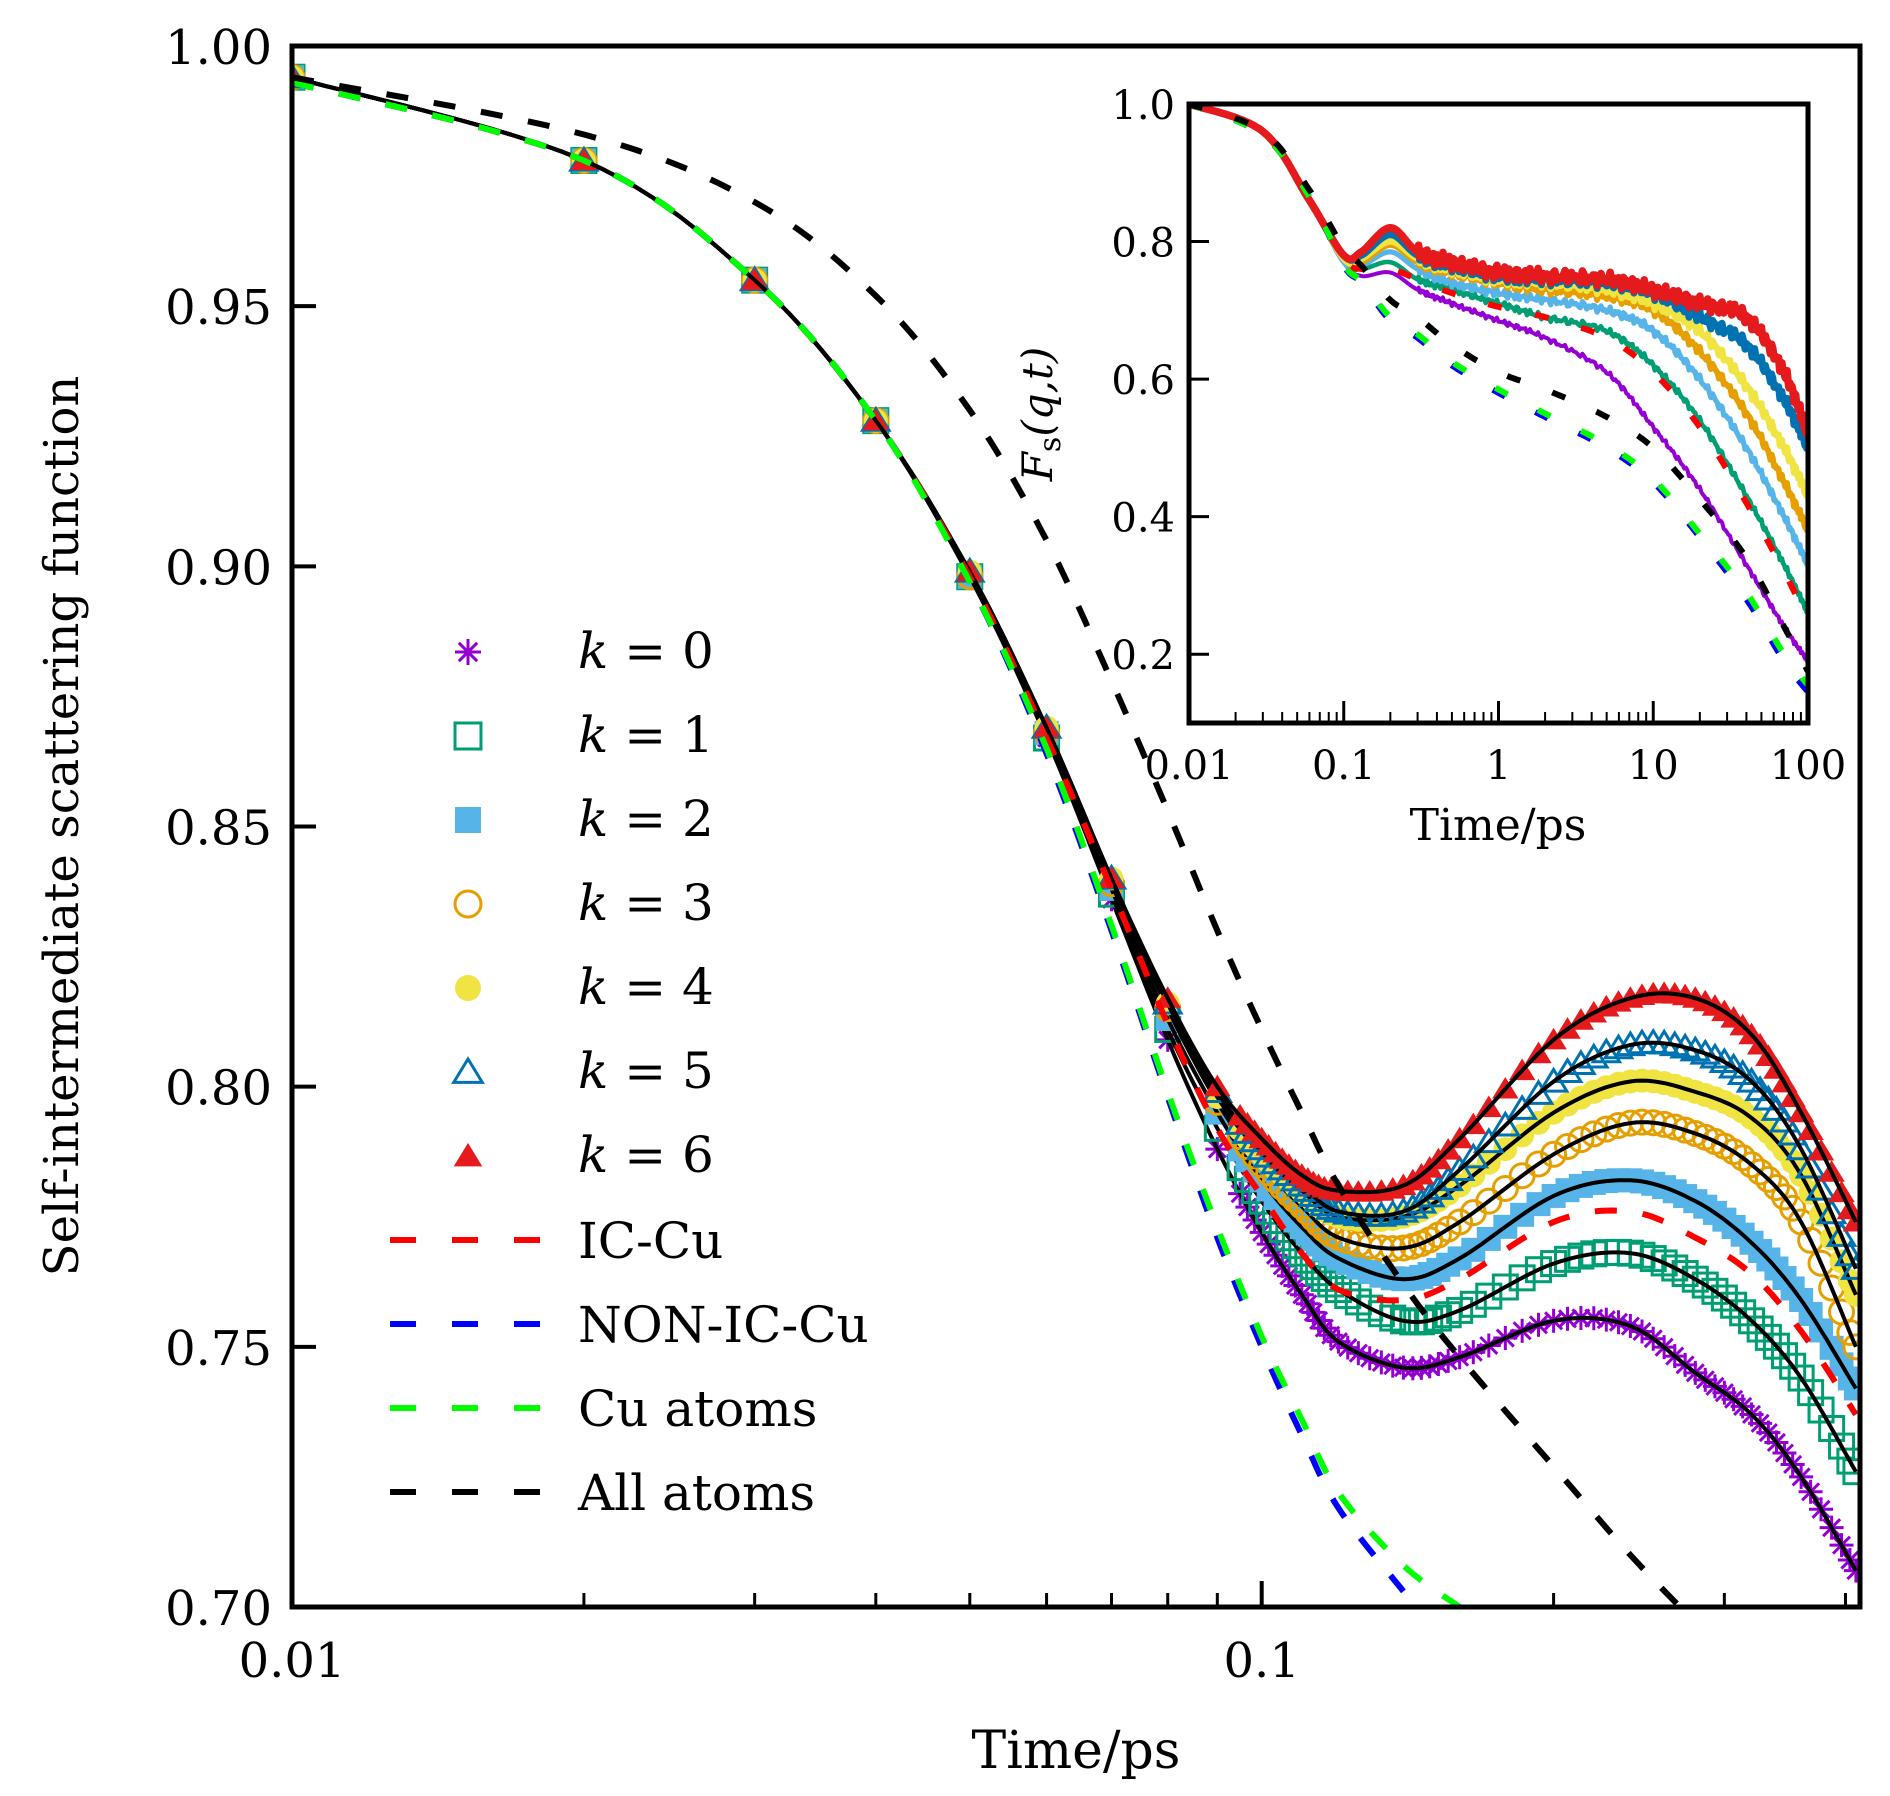  Describe the element at coordinates (602, 1493) in the screenshot. I see `legend-item: All atoms` at that location.